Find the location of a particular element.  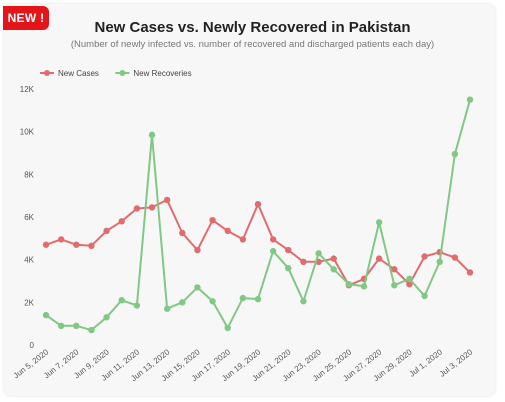

legend-item-new-cases: New Cases is located at coordinates (69, 73).